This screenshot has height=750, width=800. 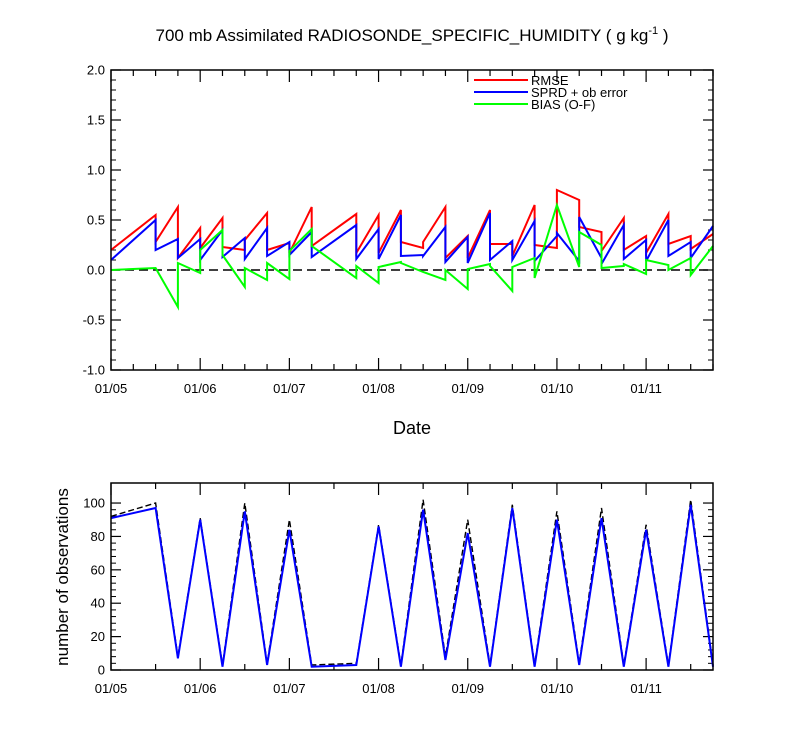 What do you see at coordinates (98, 536) in the screenshot?
I see `y-tick-label: 80` at bounding box center [98, 536].